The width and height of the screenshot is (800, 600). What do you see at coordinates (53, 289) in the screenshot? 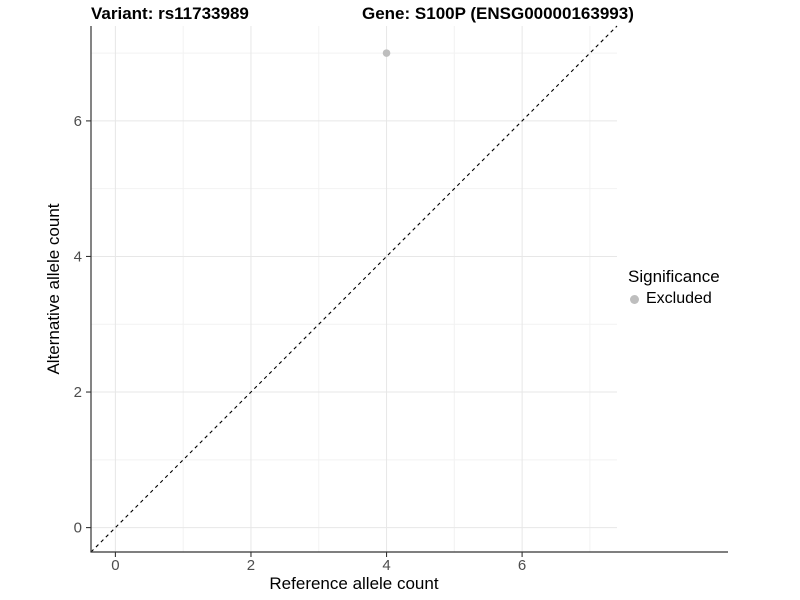
I see `y-axis-title: Alternative allele count` at bounding box center [53, 289].